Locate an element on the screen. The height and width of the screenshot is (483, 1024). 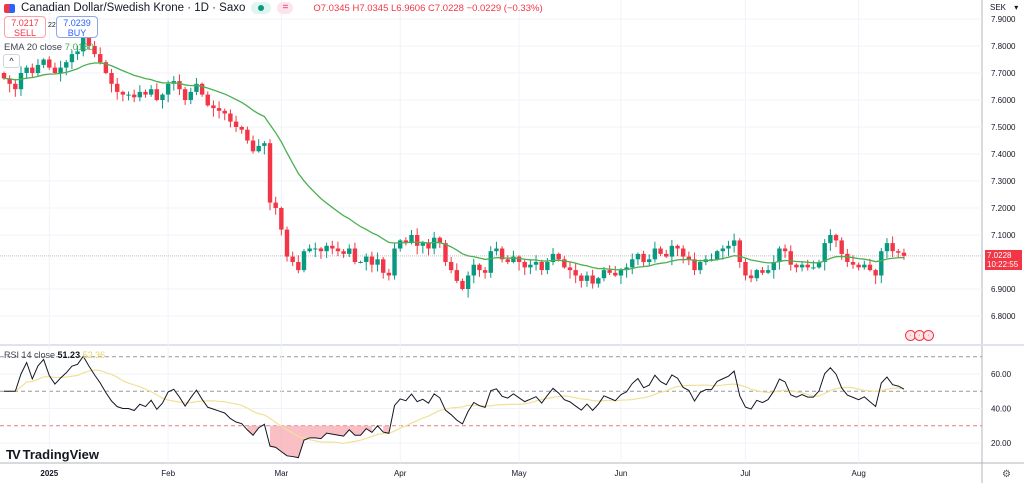
rsi-legend: RSI 14 close 51.23 52.36 is located at coordinates (54, 355).